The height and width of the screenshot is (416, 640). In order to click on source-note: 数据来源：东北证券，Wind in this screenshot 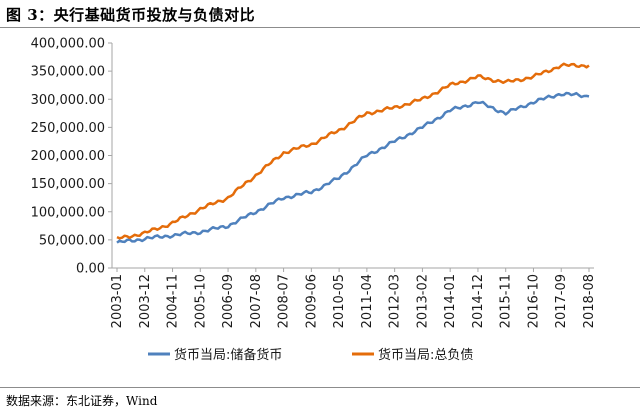, I will do `click(82, 401)`.